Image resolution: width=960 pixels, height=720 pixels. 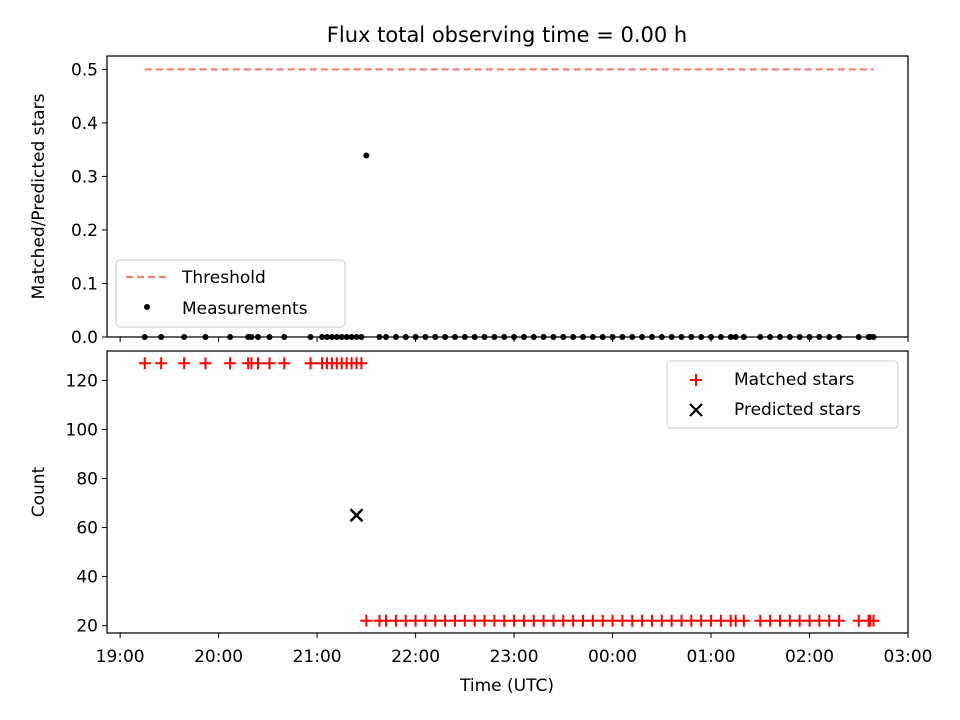 What do you see at coordinates (39, 491) in the screenshot?
I see `bottom-y-axis-label: Count` at bounding box center [39, 491].